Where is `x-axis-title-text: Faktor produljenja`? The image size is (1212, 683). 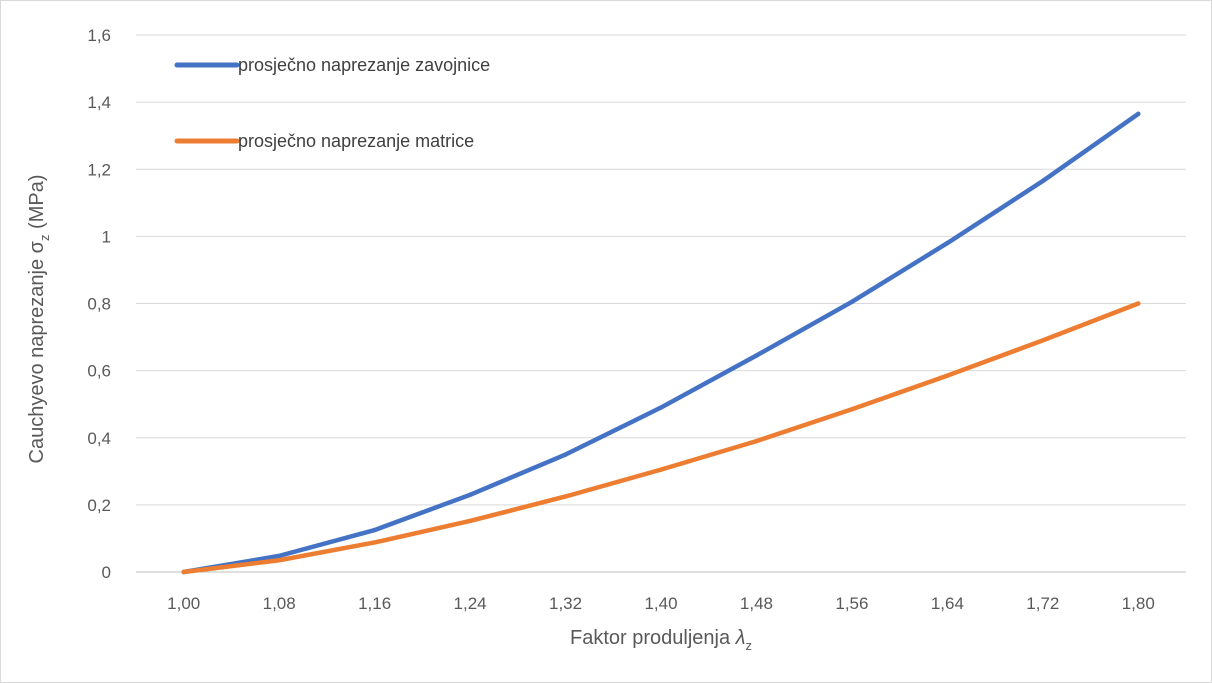
x-axis-title-text: Faktor produljenja is located at coordinates (653, 638).